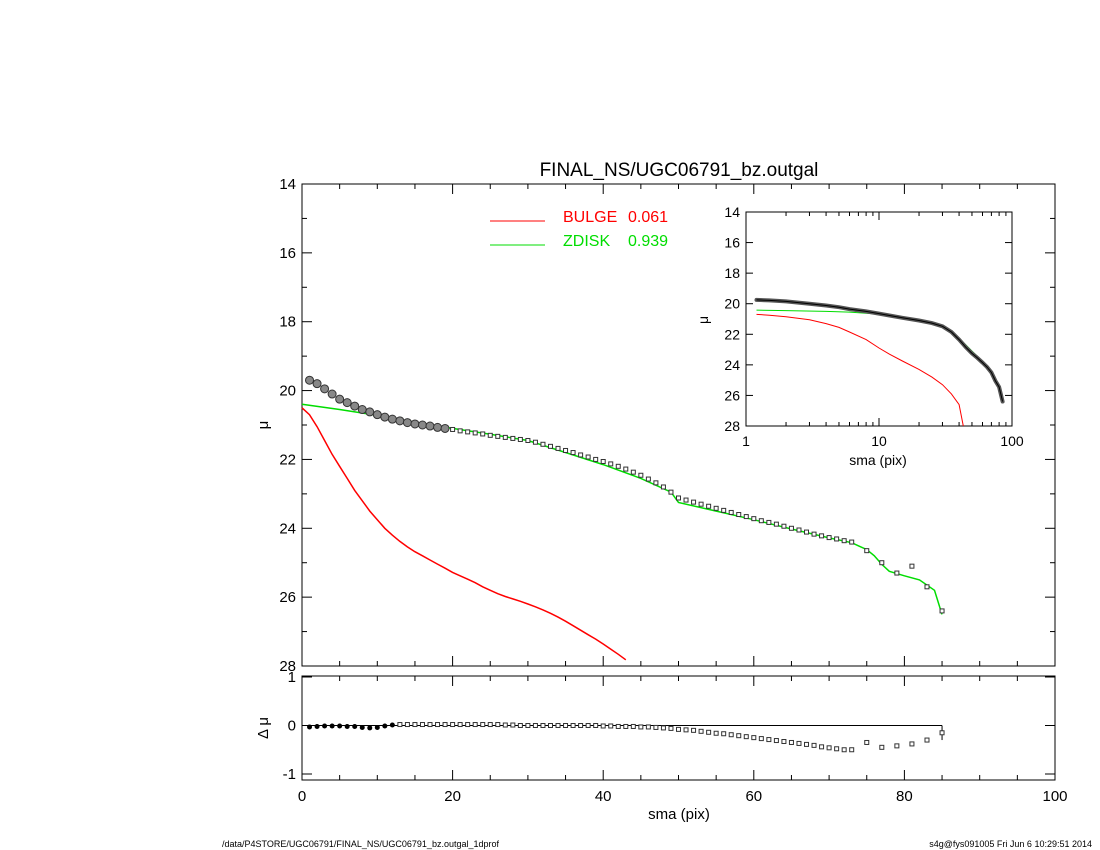  I want to click on main-y-tick-label: 16, so click(287, 253).